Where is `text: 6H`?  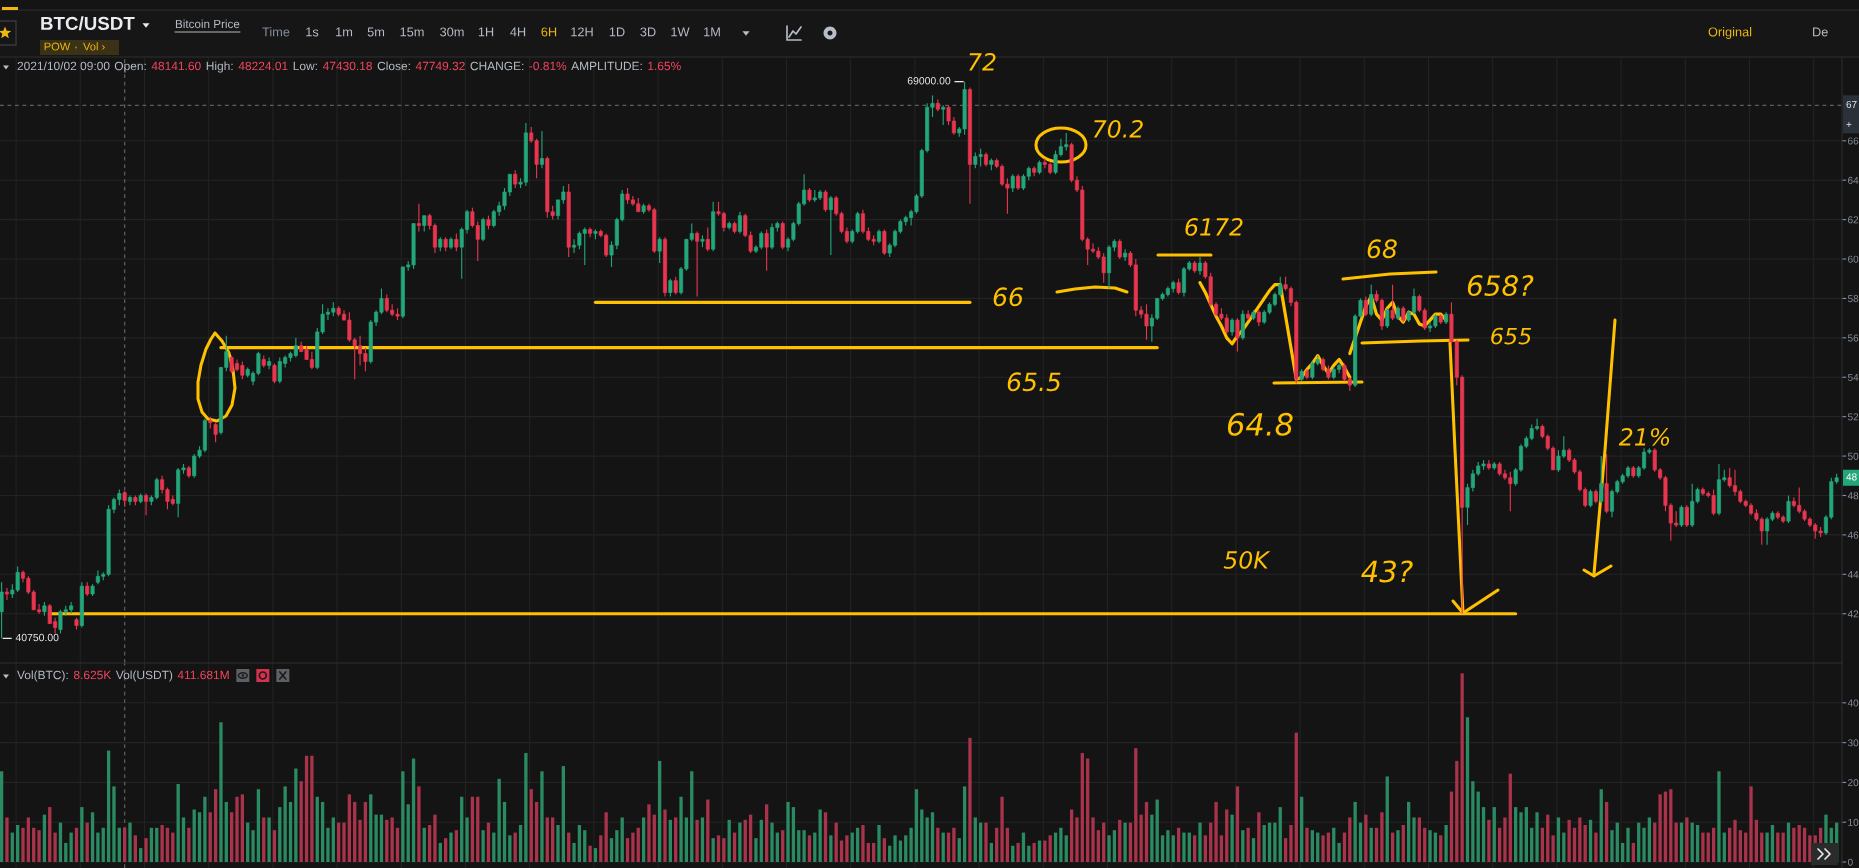
text: 6H is located at coordinates (549, 32).